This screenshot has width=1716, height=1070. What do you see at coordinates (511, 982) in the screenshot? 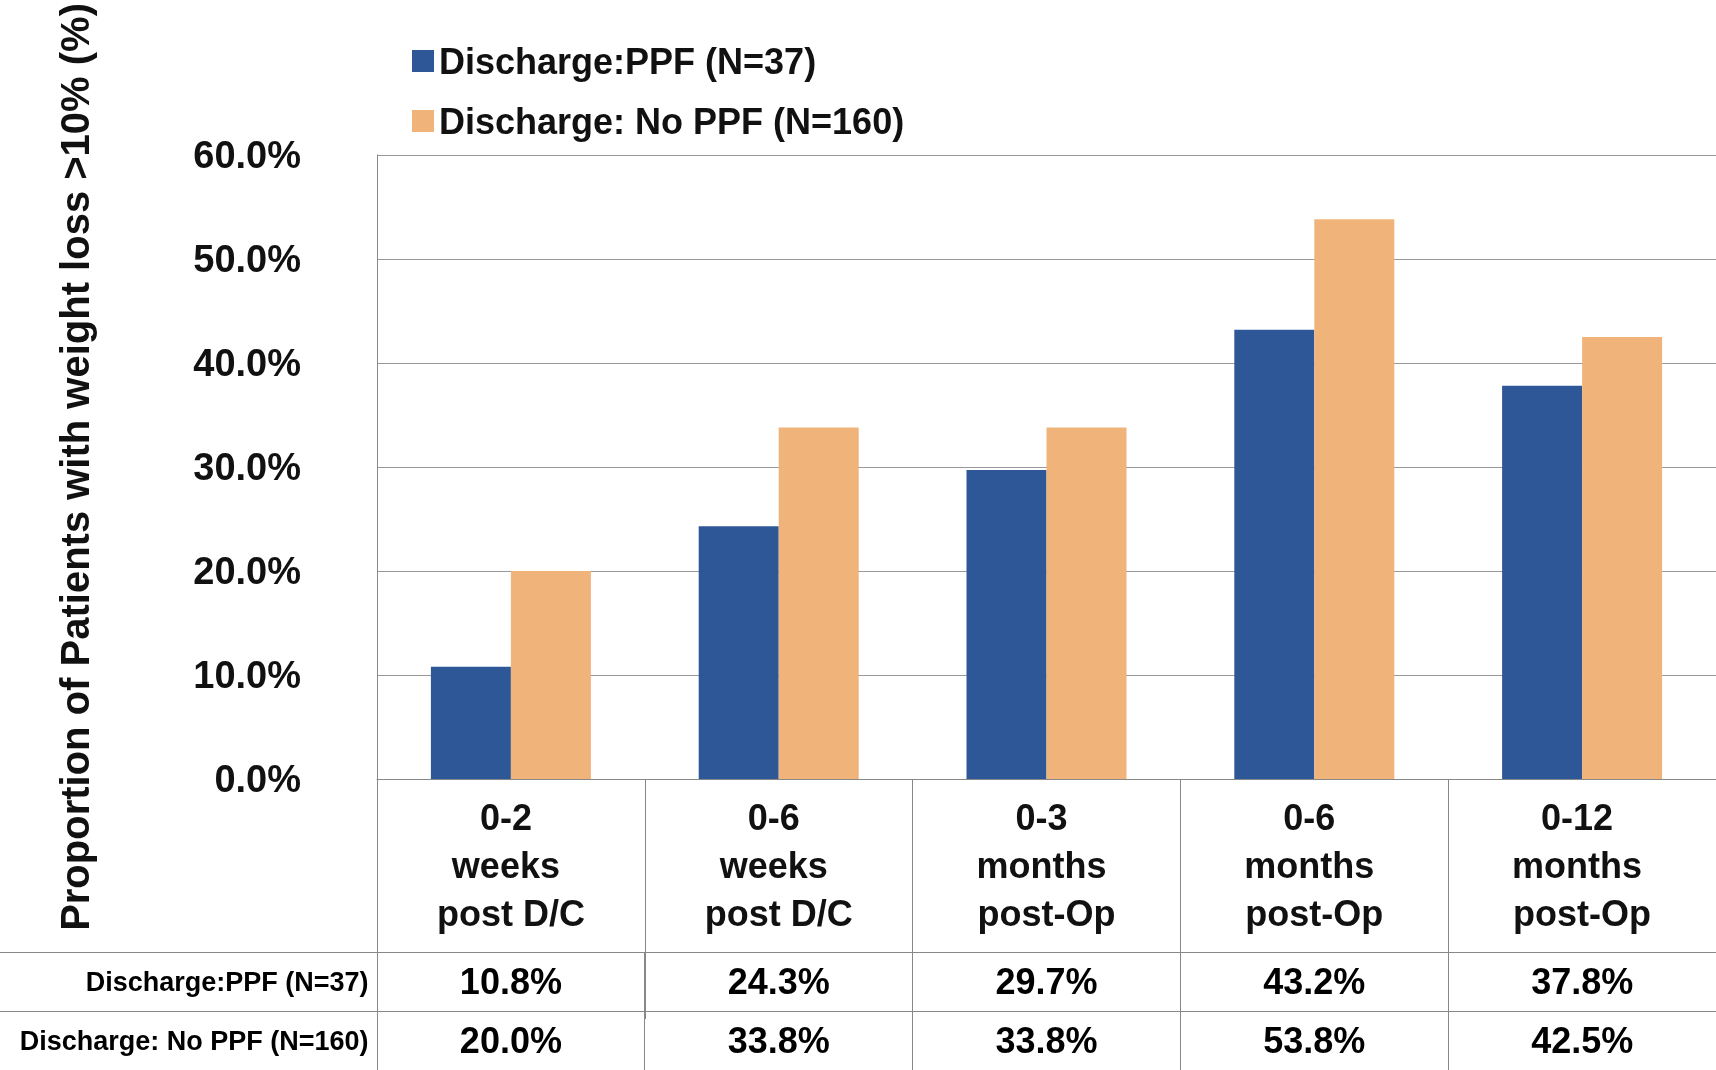
I see `data-label: 10.8%` at bounding box center [511, 982].